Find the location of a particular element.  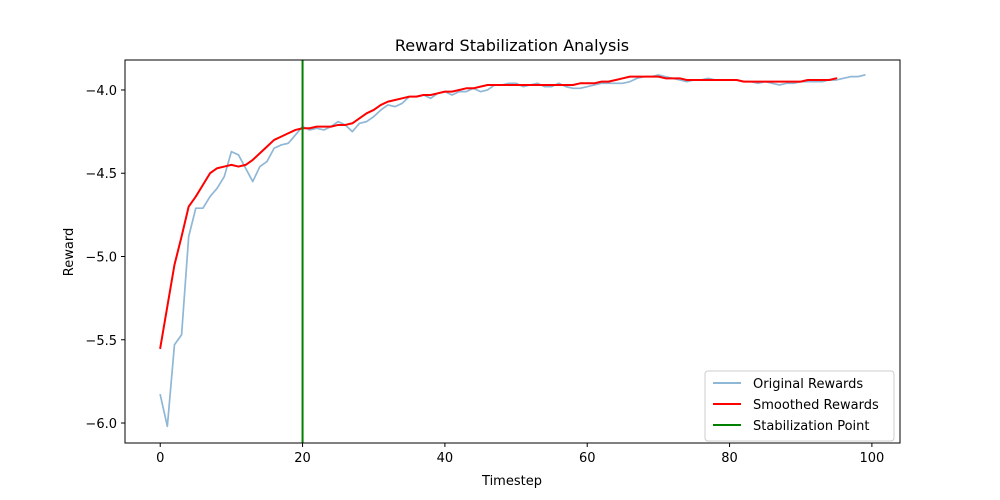

x-tick-label: 100 is located at coordinates (871, 458).